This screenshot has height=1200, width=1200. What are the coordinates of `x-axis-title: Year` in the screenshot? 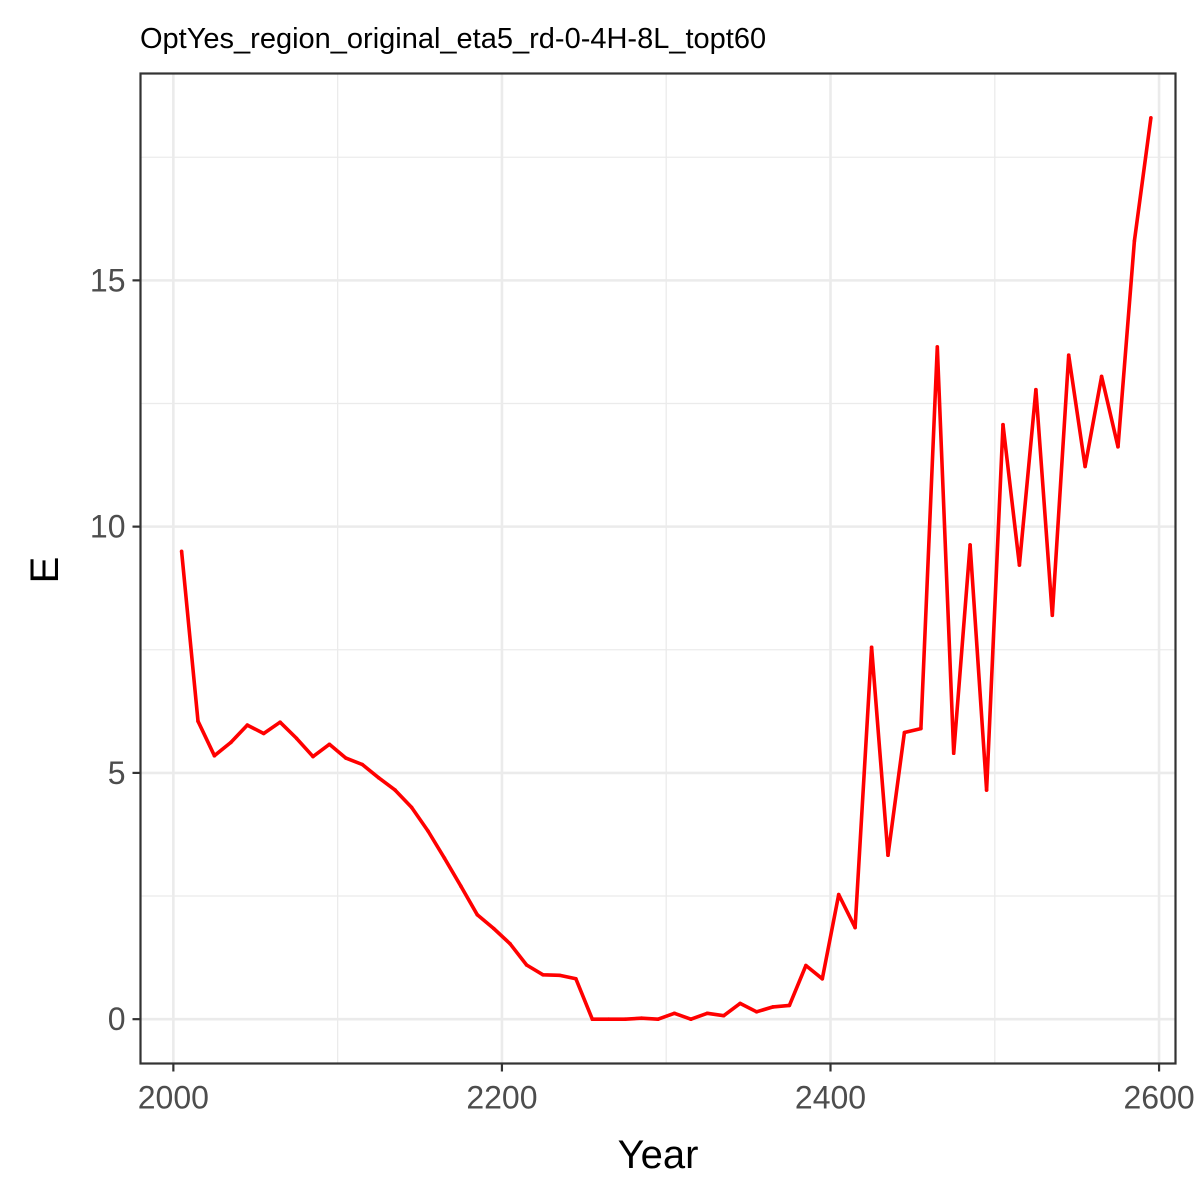 It's located at (658, 1155).